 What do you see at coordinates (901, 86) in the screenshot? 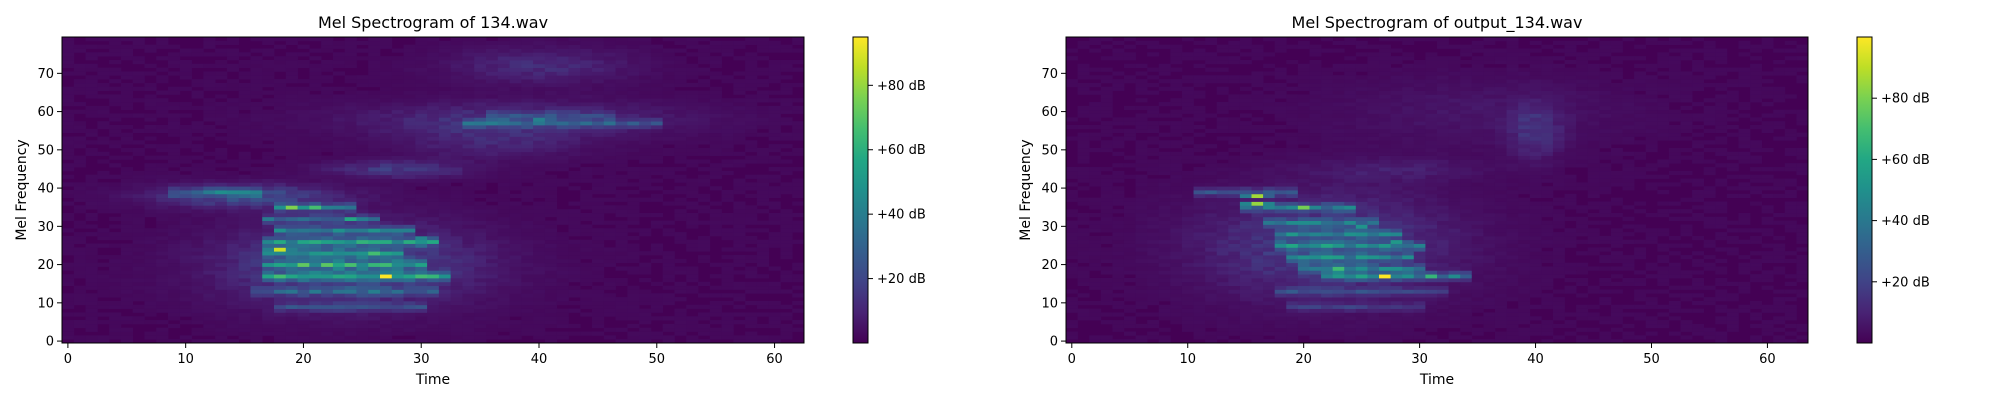
I see `colorbar-tick-label: +80 dB` at bounding box center [901, 86].